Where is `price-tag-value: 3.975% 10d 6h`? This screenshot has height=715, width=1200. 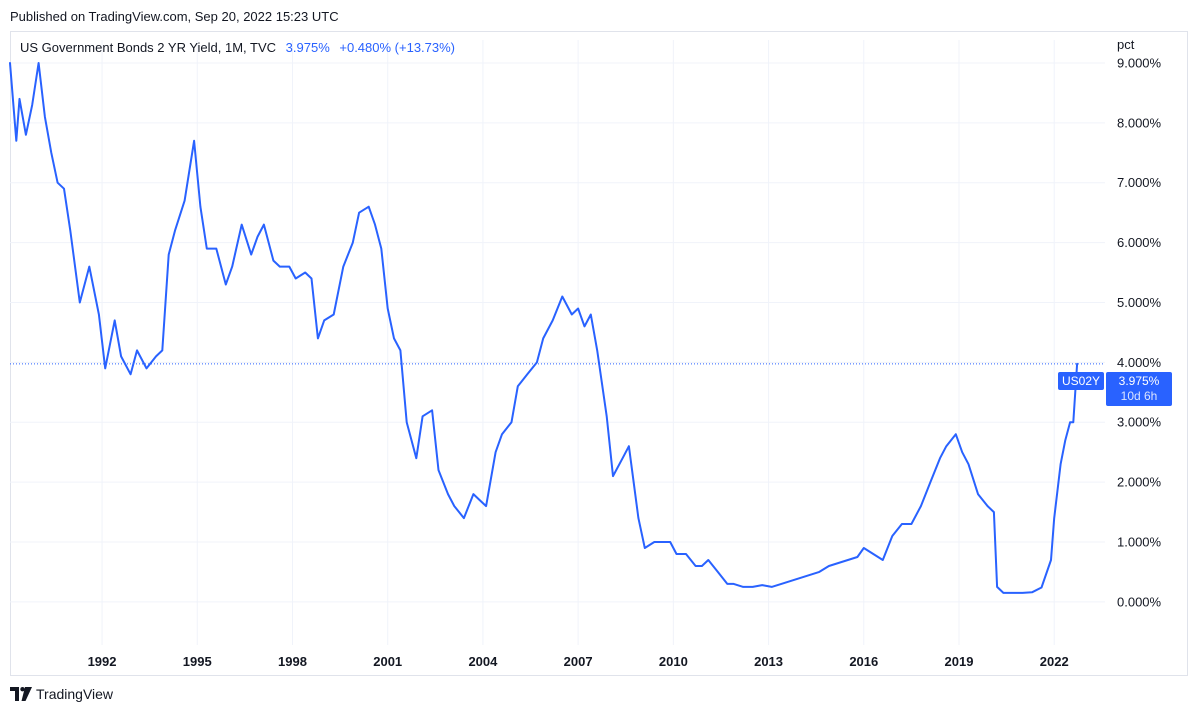
price-tag-value: 3.975% 10d 6h is located at coordinates (1139, 389).